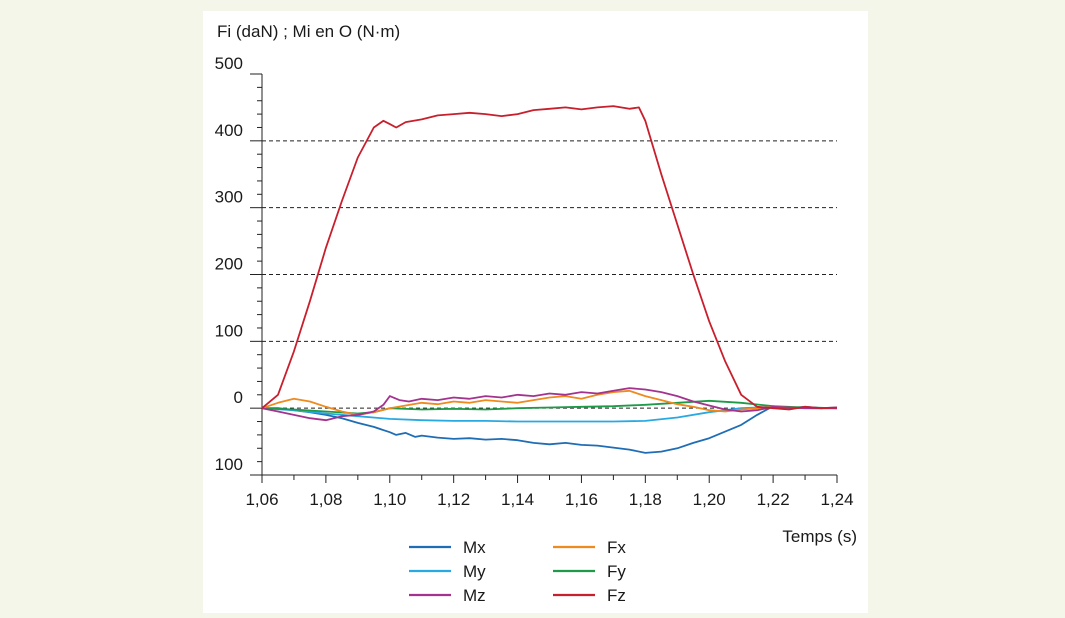 This screenshot has height=618, width=1065. Describe the element at coordinates (517, 571) in the screenshot. I see `legend: Mx My Mz Fx Fy Fz` at that location.